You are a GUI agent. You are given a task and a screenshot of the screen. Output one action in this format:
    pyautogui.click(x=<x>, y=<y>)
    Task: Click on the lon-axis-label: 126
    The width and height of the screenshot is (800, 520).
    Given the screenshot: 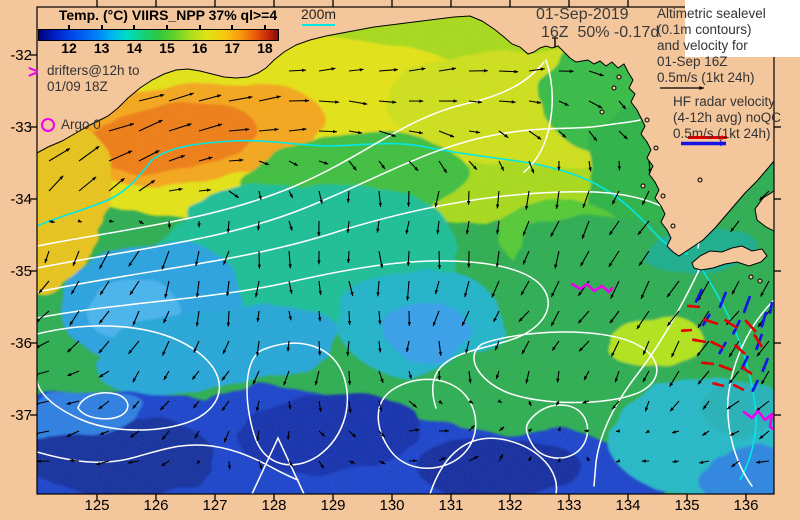 What is the action you would take?
    pyautogui.click(x=156, y=505)
    